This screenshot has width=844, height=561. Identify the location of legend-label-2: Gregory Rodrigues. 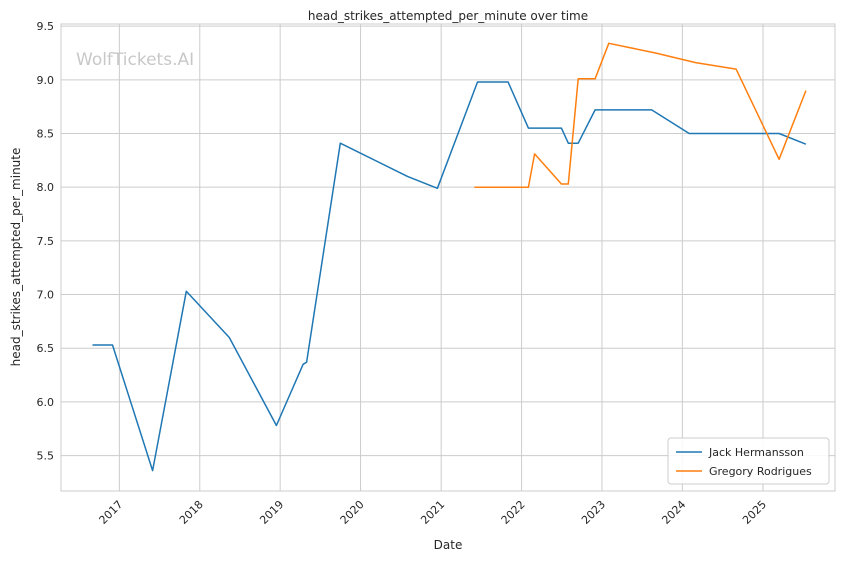
(760, 471).